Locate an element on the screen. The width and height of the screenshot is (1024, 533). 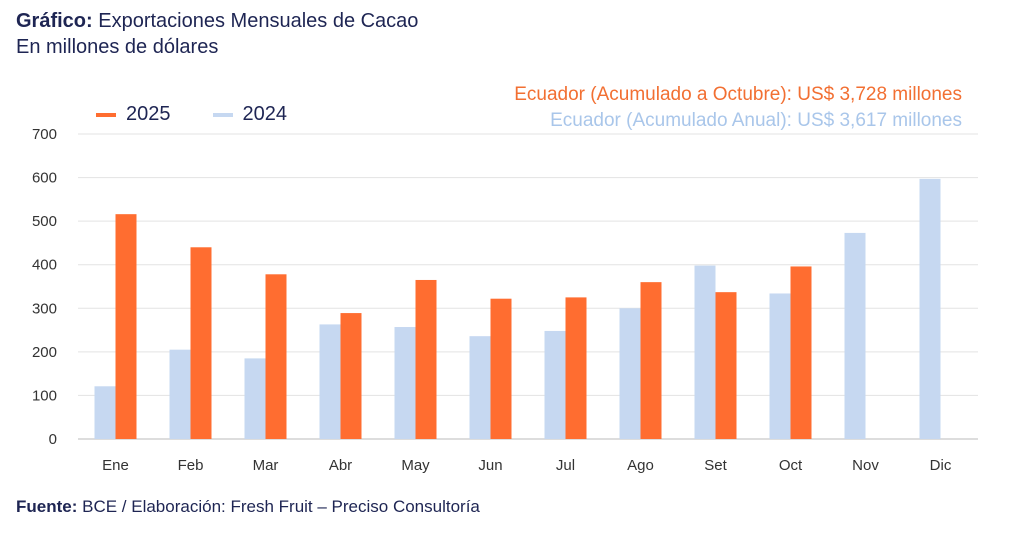
bar-2025-Jul is located at coordinates (576, 368).